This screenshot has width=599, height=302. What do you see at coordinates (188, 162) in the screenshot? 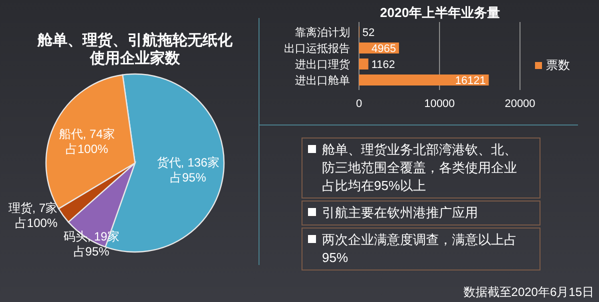
I see `slice-label: 货代, 136家` at bounding box center [188, 162].